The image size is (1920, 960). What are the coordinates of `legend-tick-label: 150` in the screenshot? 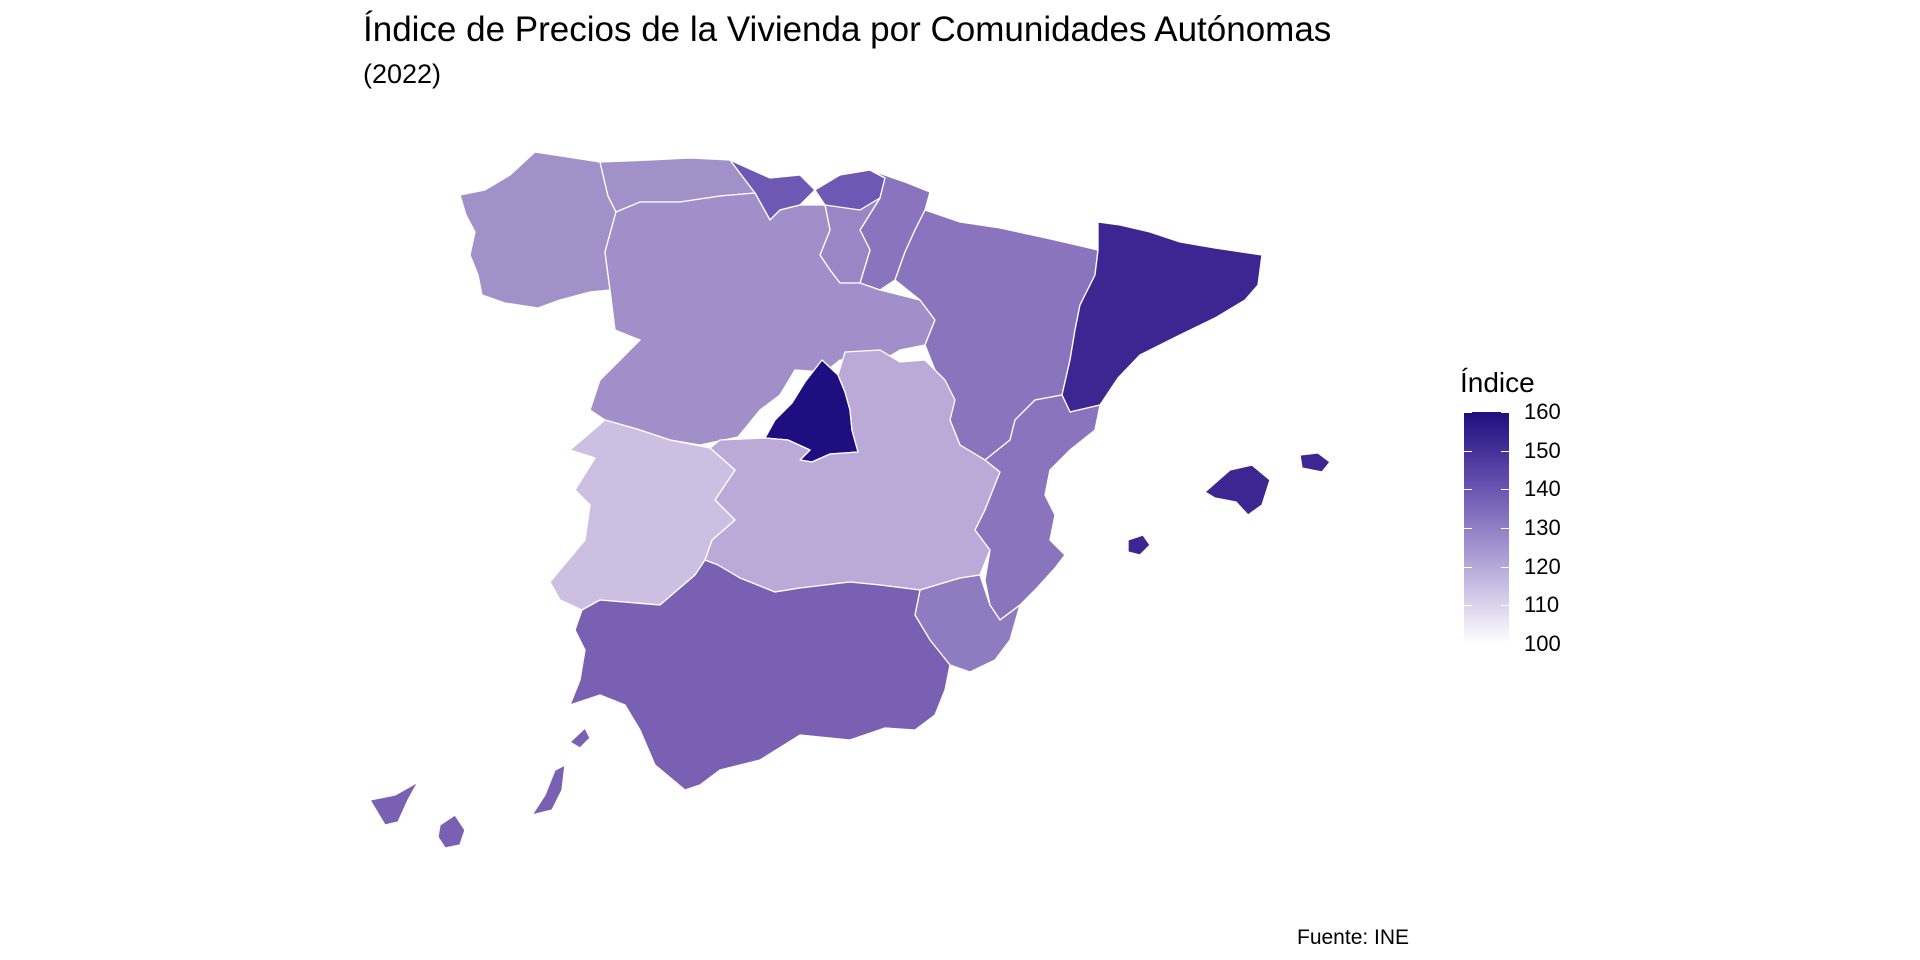 It's located at (1542, 450).